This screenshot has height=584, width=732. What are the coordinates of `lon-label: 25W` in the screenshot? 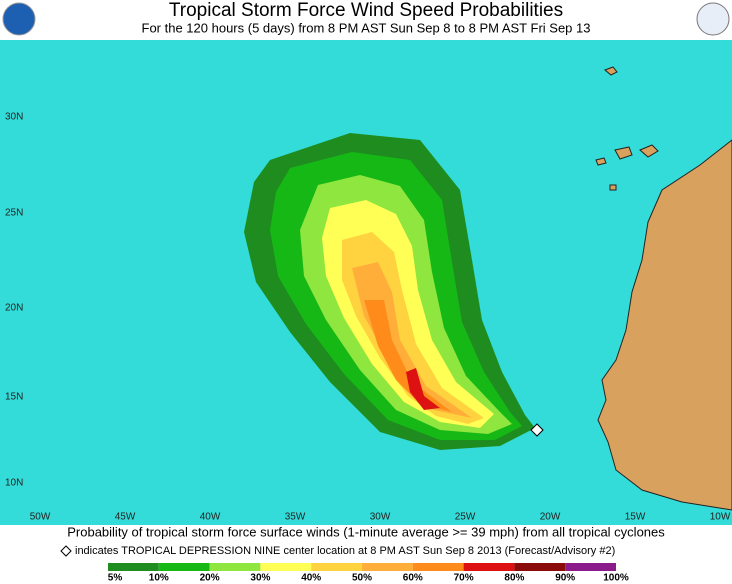 It's located at (465, 517).